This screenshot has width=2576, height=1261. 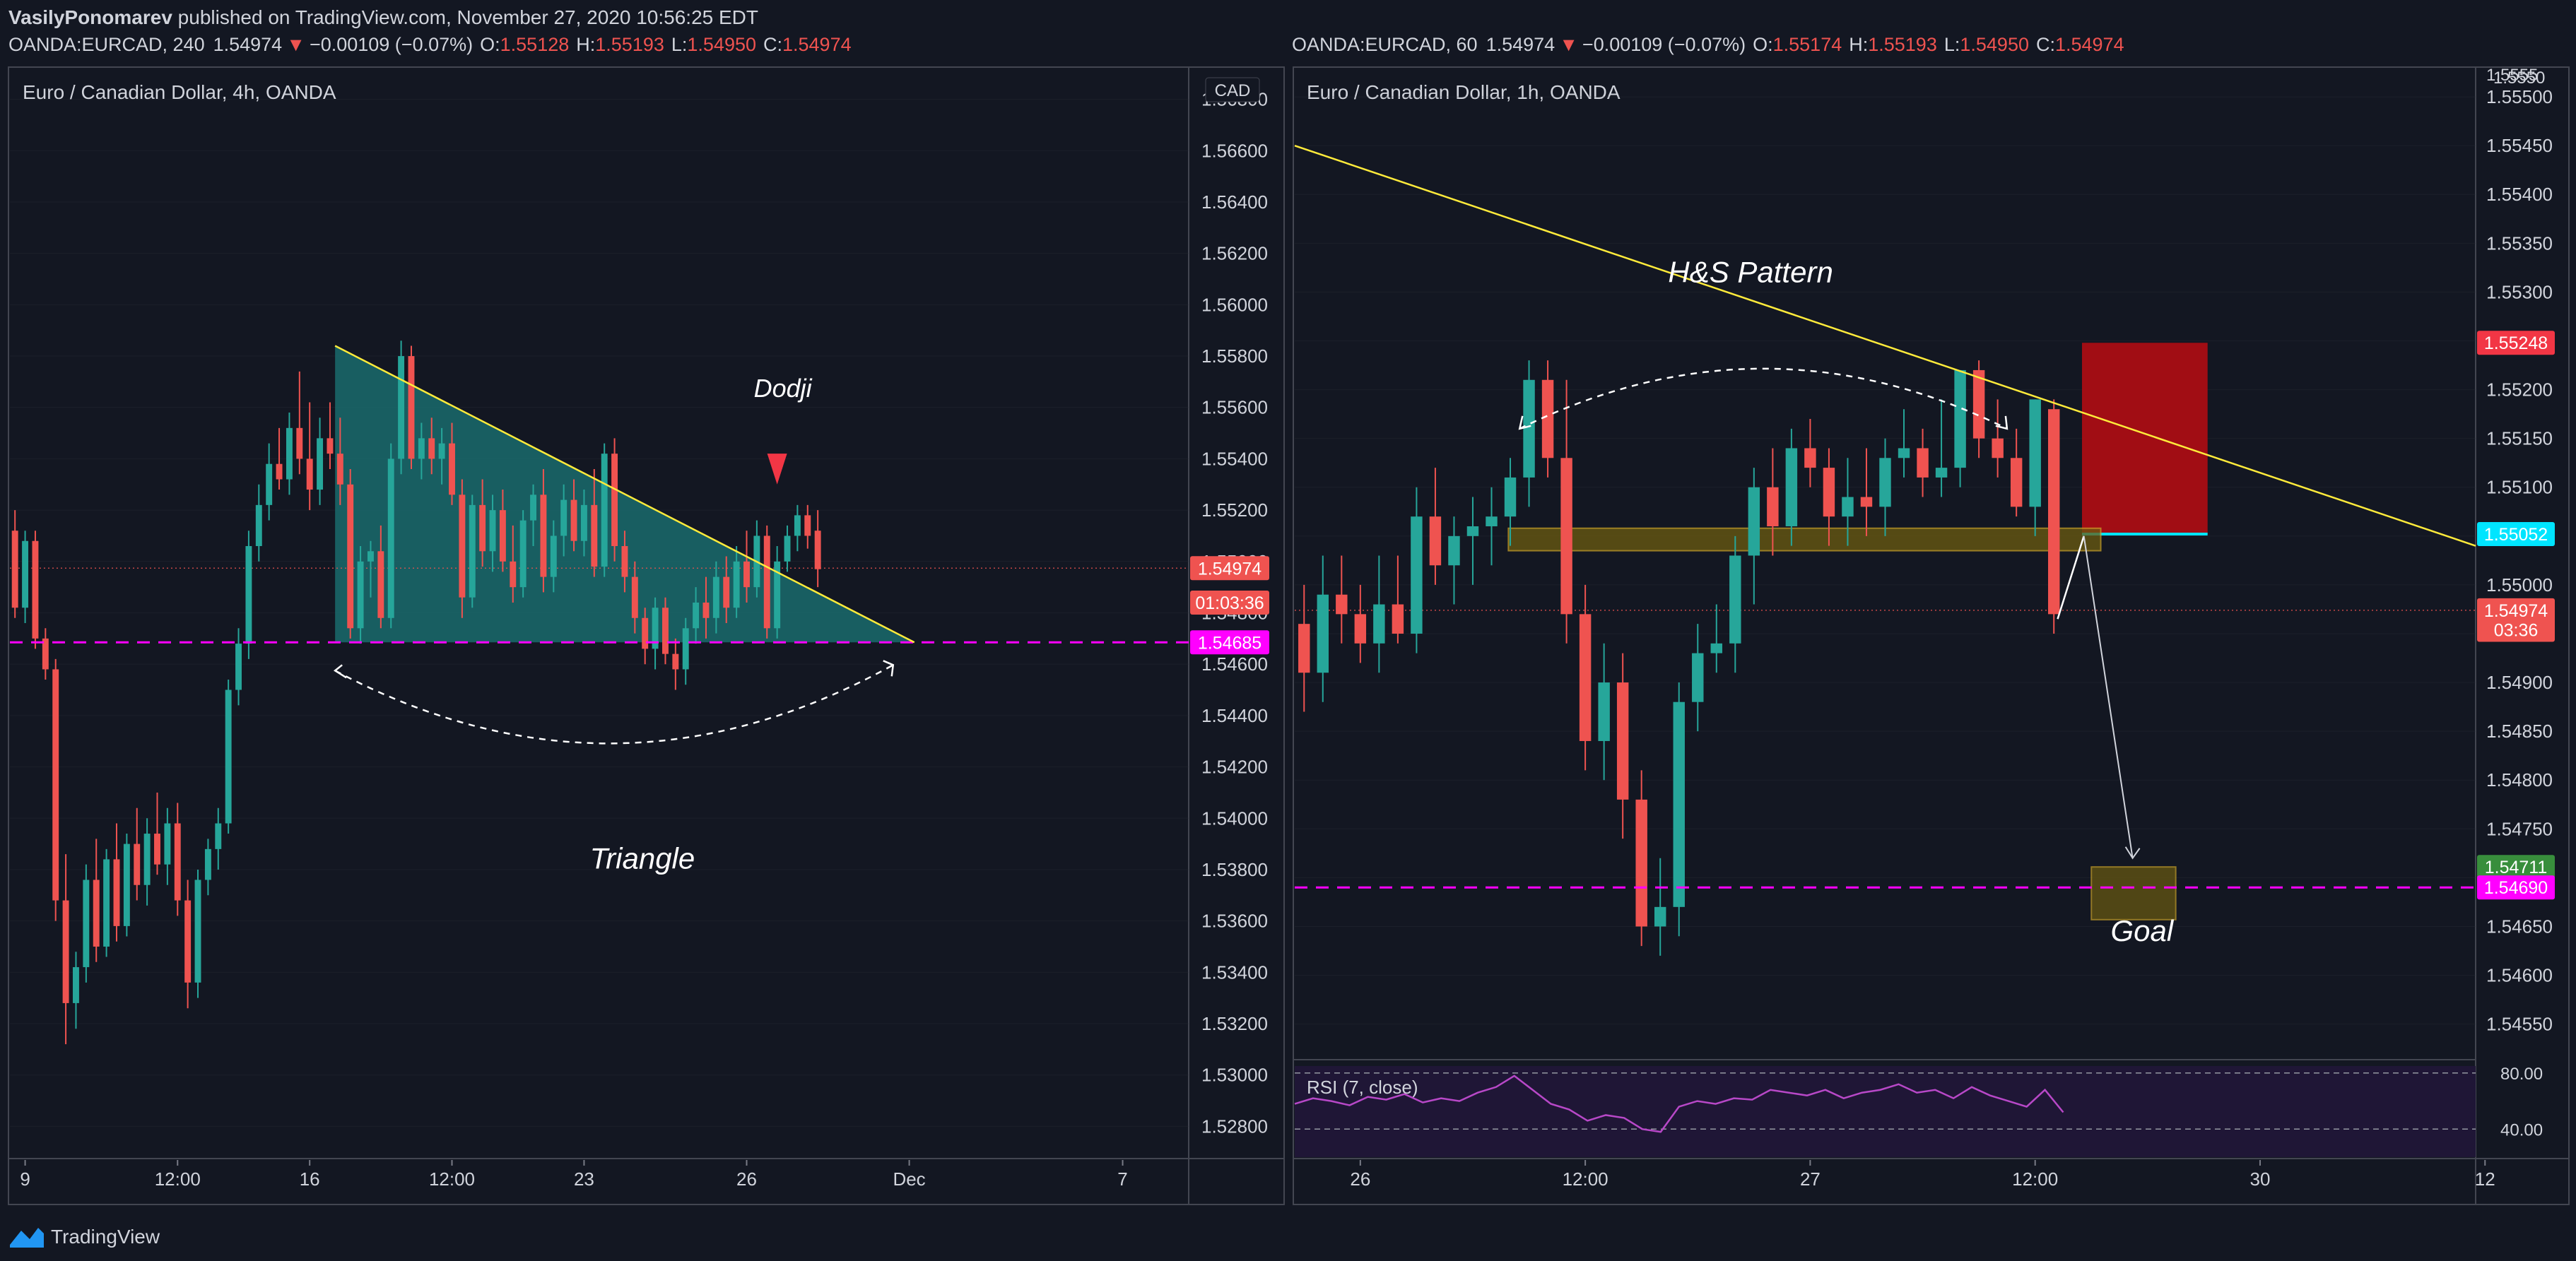 What do you see at coordinates (391, 45) in the screenshot?
I see `left-change: −0.00109 (−0.07%)` at bounding box center [391, 45].